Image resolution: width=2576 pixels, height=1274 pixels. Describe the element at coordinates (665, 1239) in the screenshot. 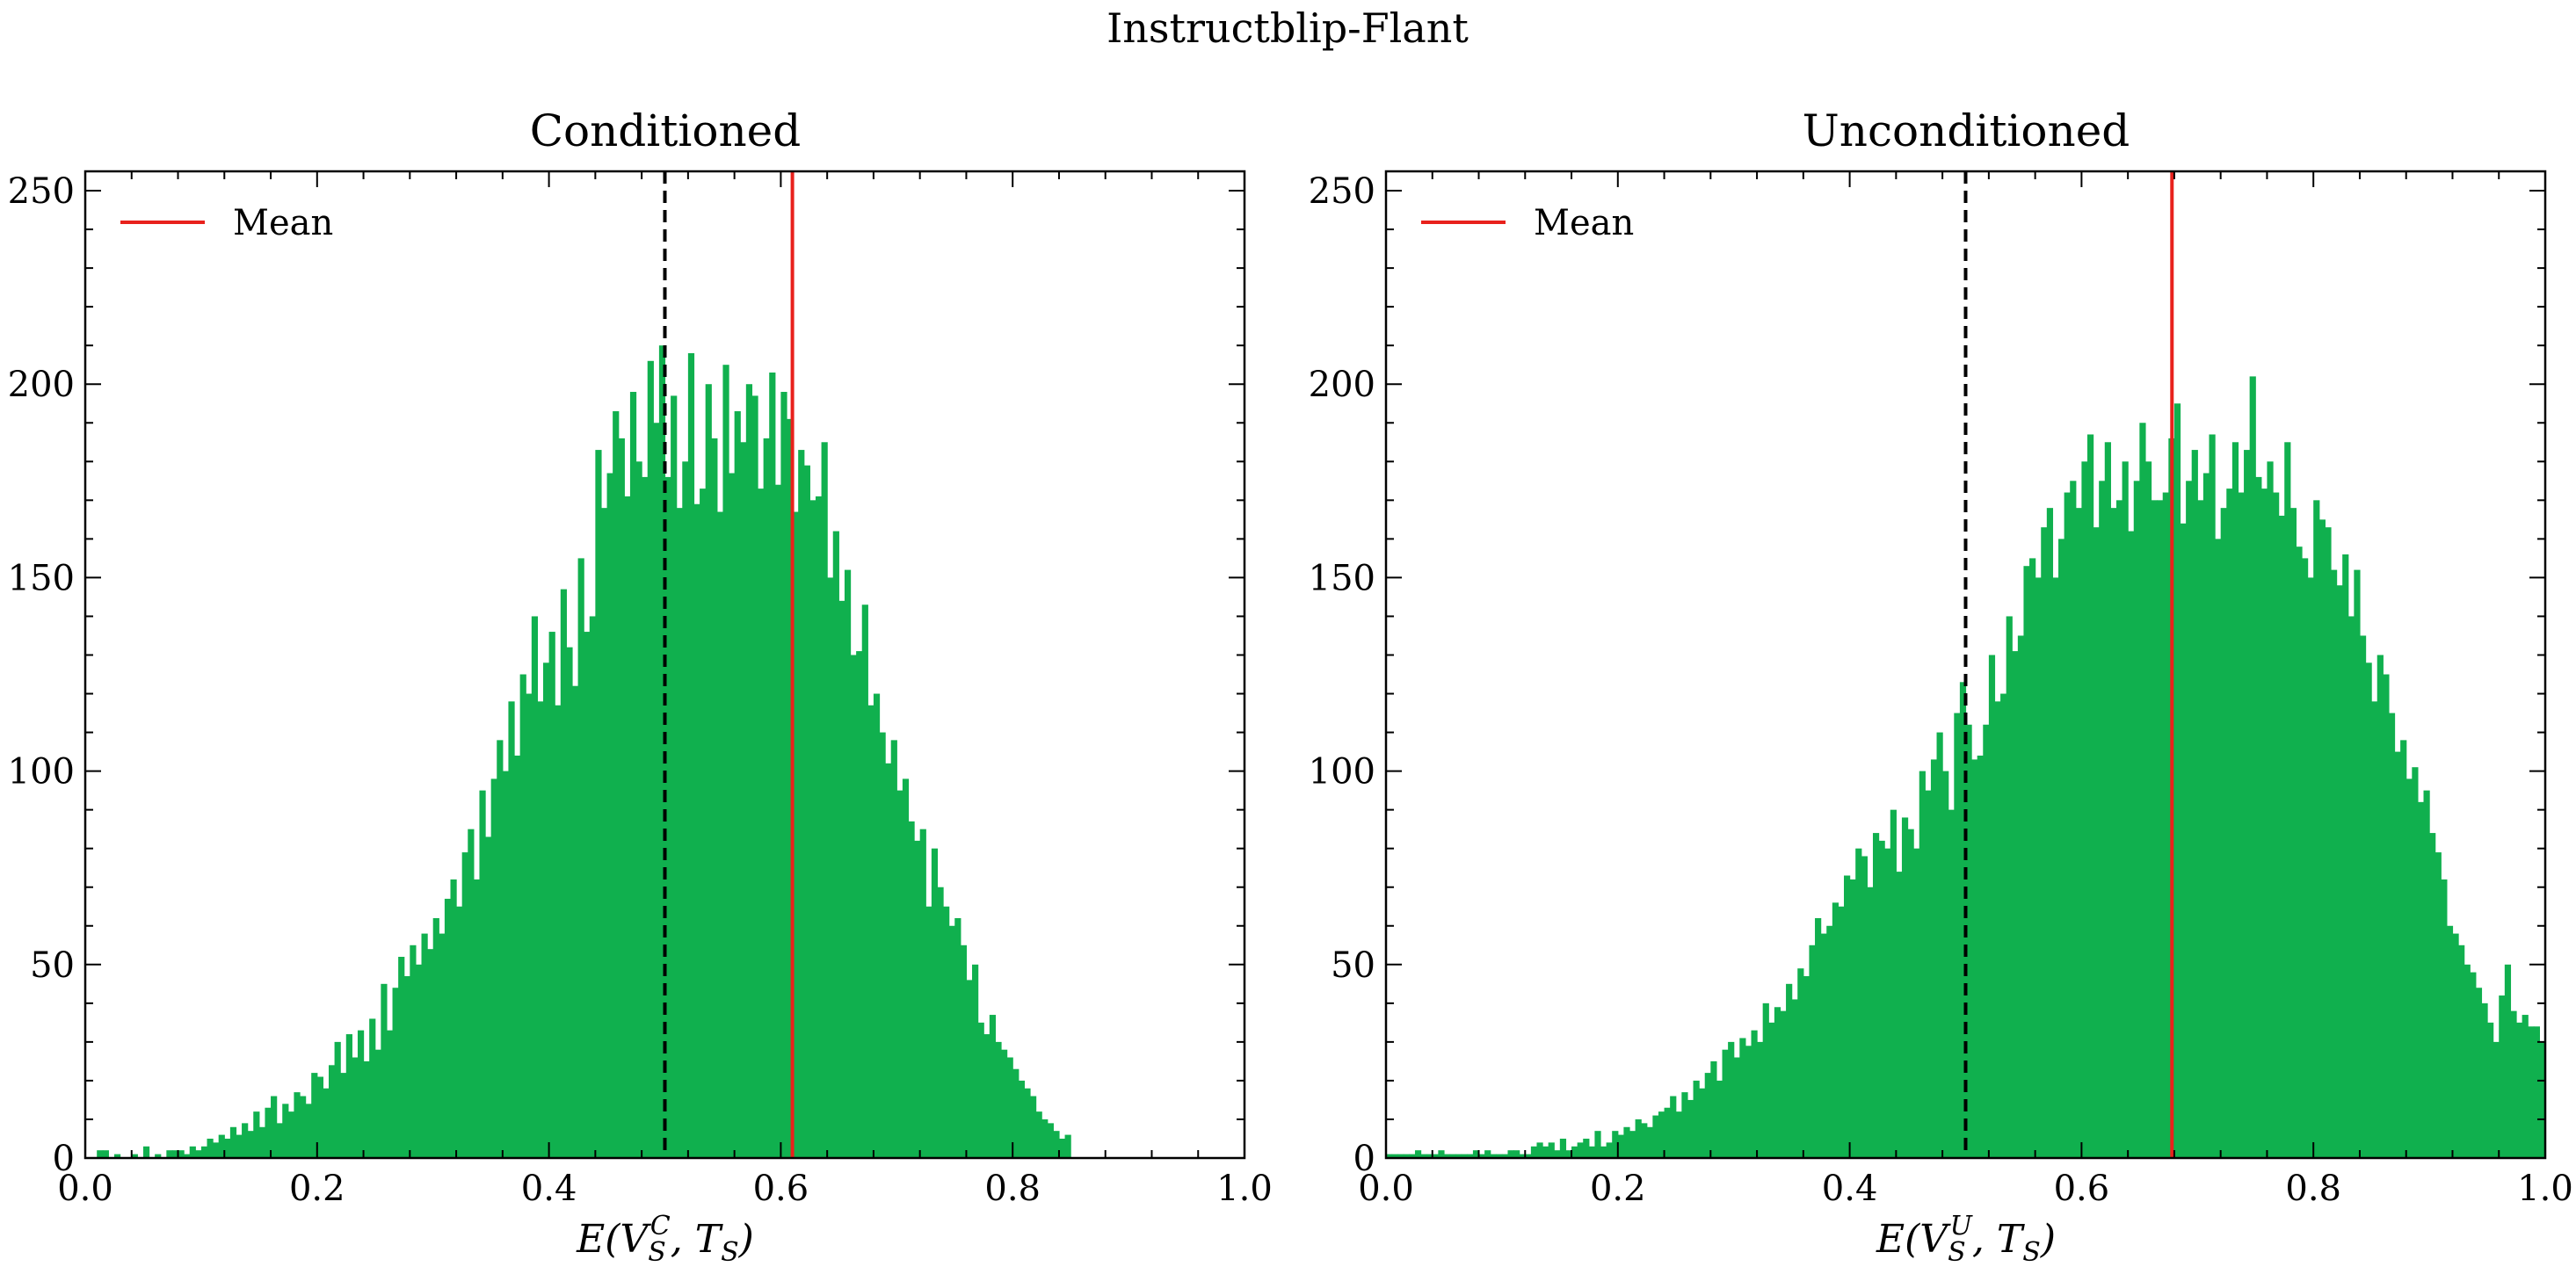

I see `conditioned-xlabel: E(VSC, TS)` at that location.